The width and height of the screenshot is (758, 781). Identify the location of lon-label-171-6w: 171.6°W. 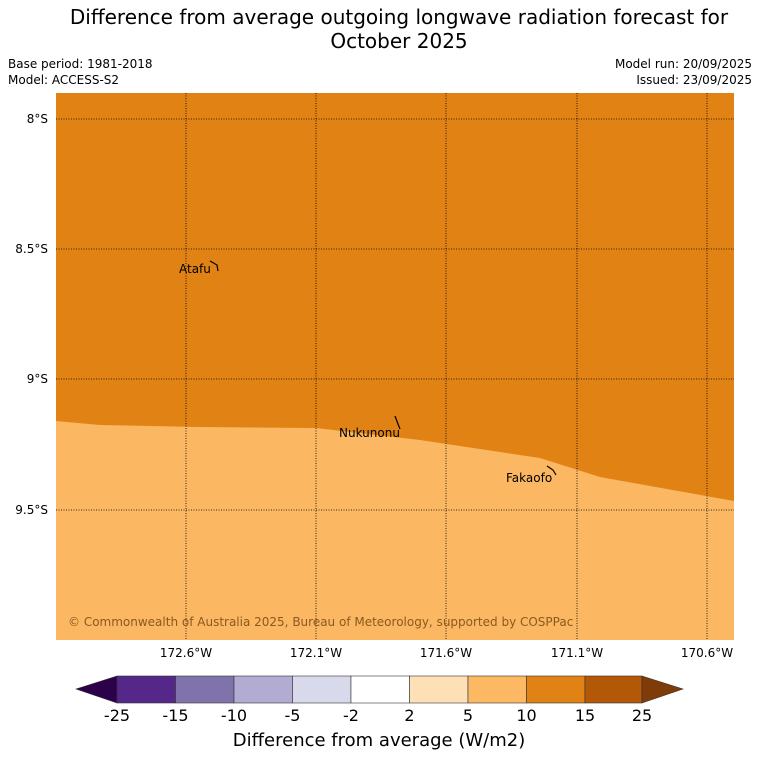
(446, 653).